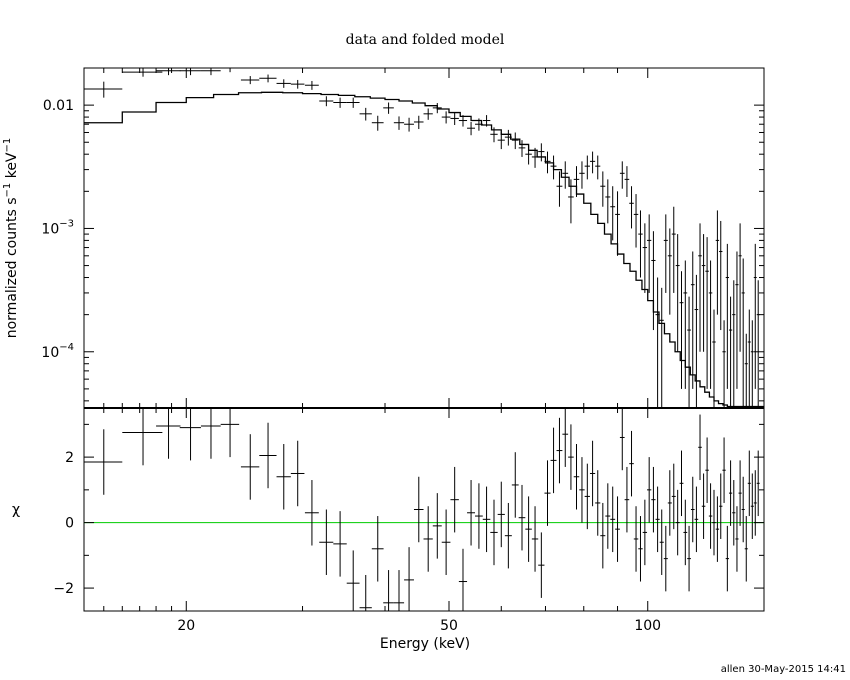 This screenshot has height=680, width=850. I want to click on y-tick-exponent: −4, so click(66, 347).